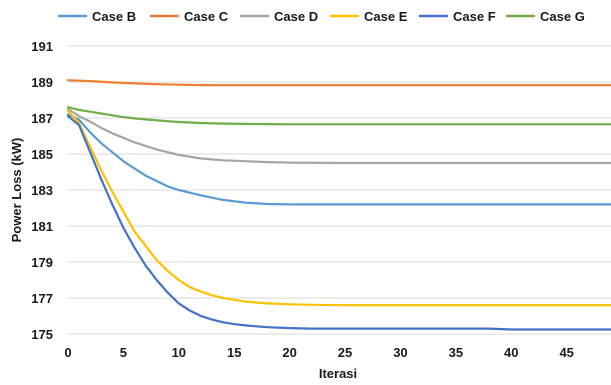 This screenshot has width=611, height=385. I want to click on y-tick-label: 187, so click(42, 118).